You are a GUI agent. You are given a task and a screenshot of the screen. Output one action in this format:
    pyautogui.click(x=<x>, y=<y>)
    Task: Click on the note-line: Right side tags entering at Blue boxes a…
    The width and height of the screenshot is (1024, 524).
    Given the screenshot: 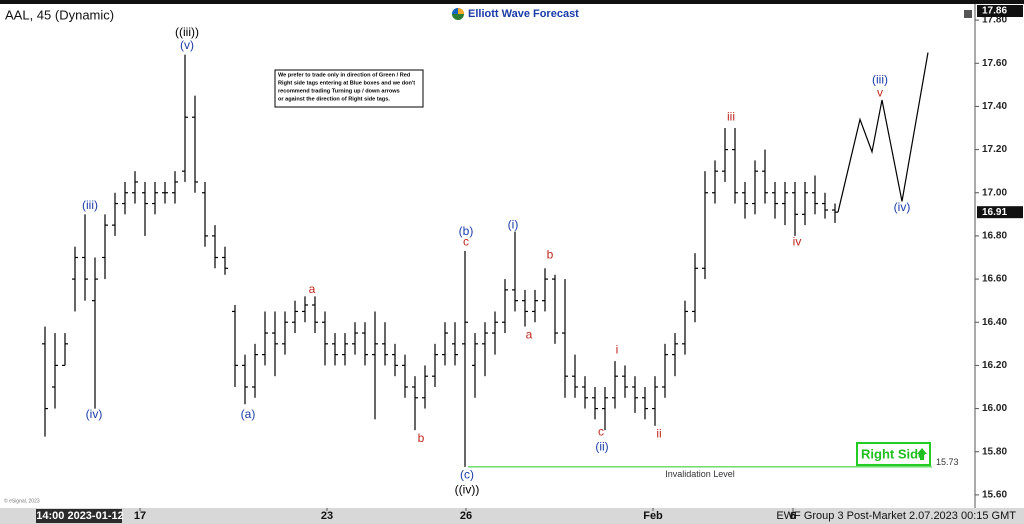 What is the action you would take?
    pyautogui.click(x=346, y=83)
    